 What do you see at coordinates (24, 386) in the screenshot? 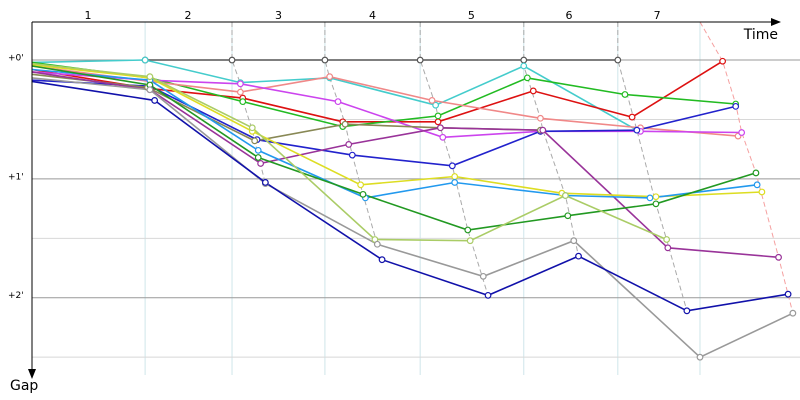
I see `y-axis-label: Gap` at bounding box center [24, 386].